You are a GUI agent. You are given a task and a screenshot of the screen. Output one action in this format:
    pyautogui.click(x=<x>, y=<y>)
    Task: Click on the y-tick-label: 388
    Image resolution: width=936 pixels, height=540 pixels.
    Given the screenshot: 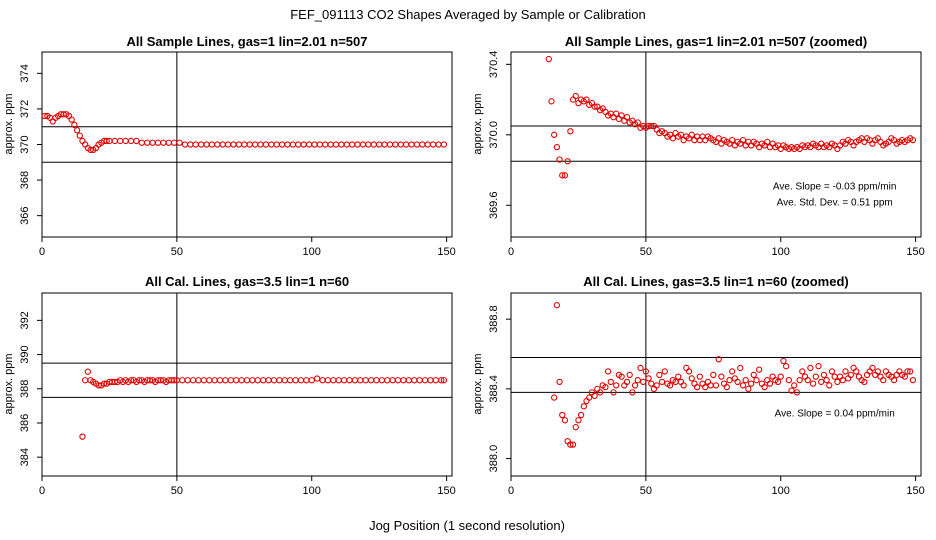 What is the action you would take?
    pyautogui.click(x=25, y=389)
    